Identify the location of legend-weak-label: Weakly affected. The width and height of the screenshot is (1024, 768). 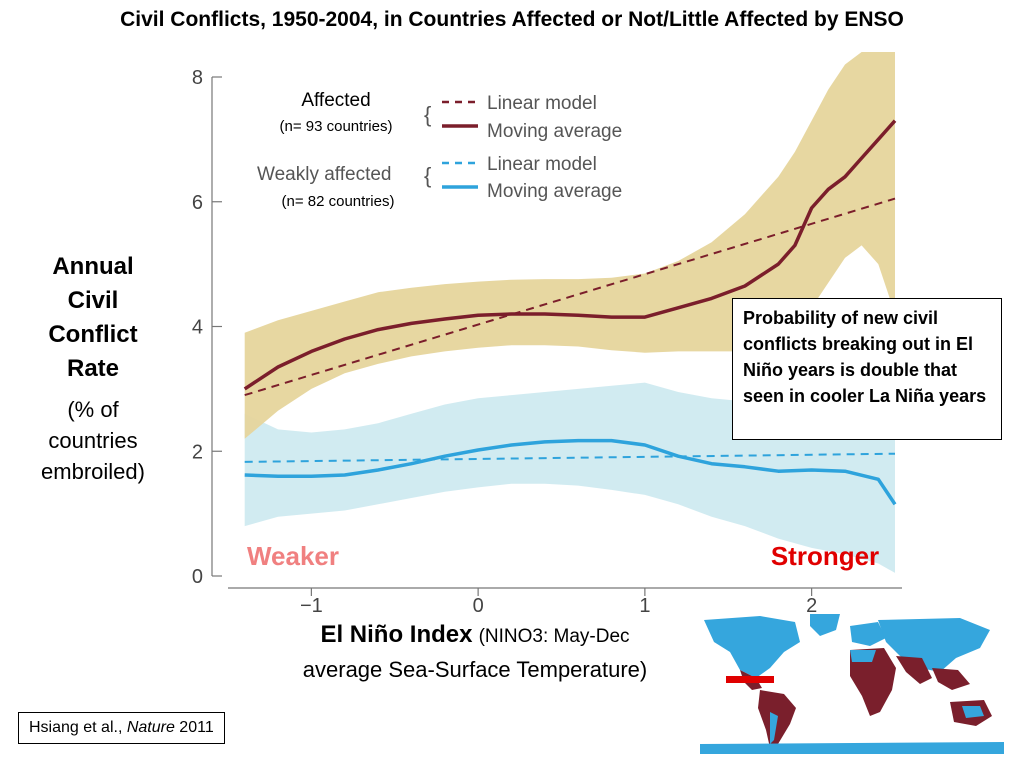
(324, 174).